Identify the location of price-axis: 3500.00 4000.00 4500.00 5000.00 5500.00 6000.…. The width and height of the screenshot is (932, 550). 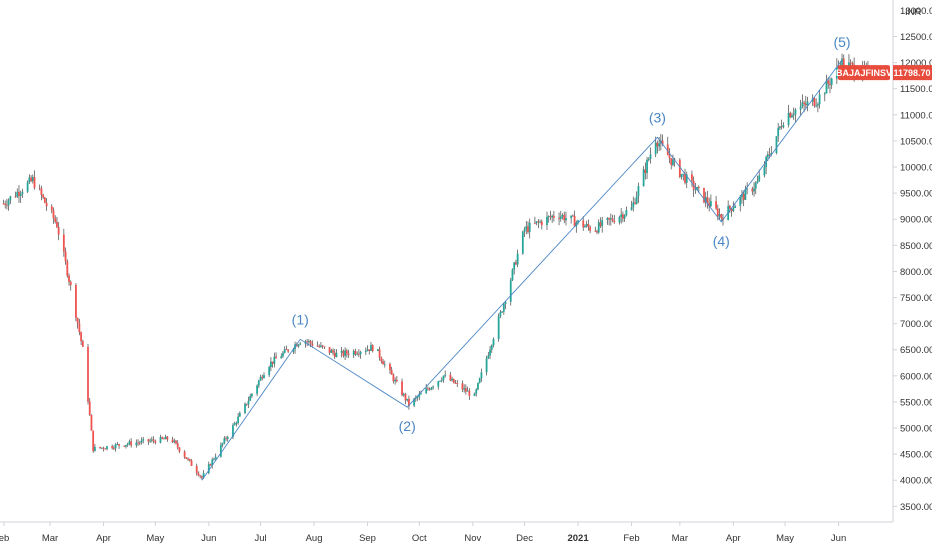
(912, 259).